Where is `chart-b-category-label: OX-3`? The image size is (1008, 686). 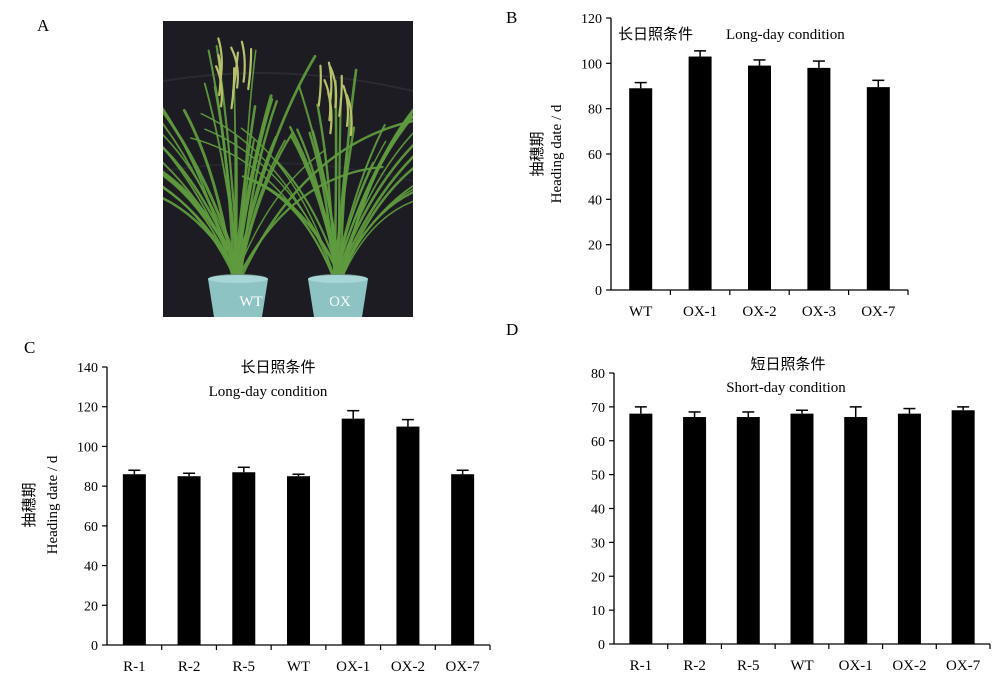
chart-b-category-label: OX-3 is located at coordinates (819, 312).